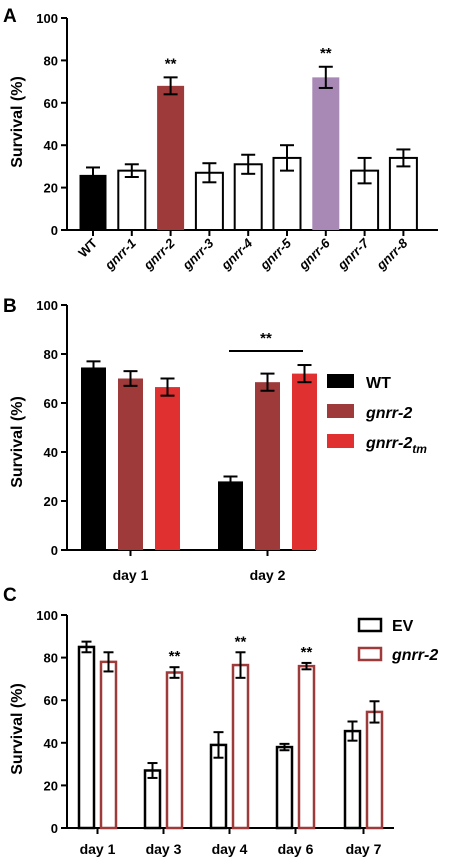 The width and height of the screenshot is (450, 861). Describe the element at coordinates (159, 254) in the screenshot. I see `panel-a-x-tick-label: gnrr-2` at that location.